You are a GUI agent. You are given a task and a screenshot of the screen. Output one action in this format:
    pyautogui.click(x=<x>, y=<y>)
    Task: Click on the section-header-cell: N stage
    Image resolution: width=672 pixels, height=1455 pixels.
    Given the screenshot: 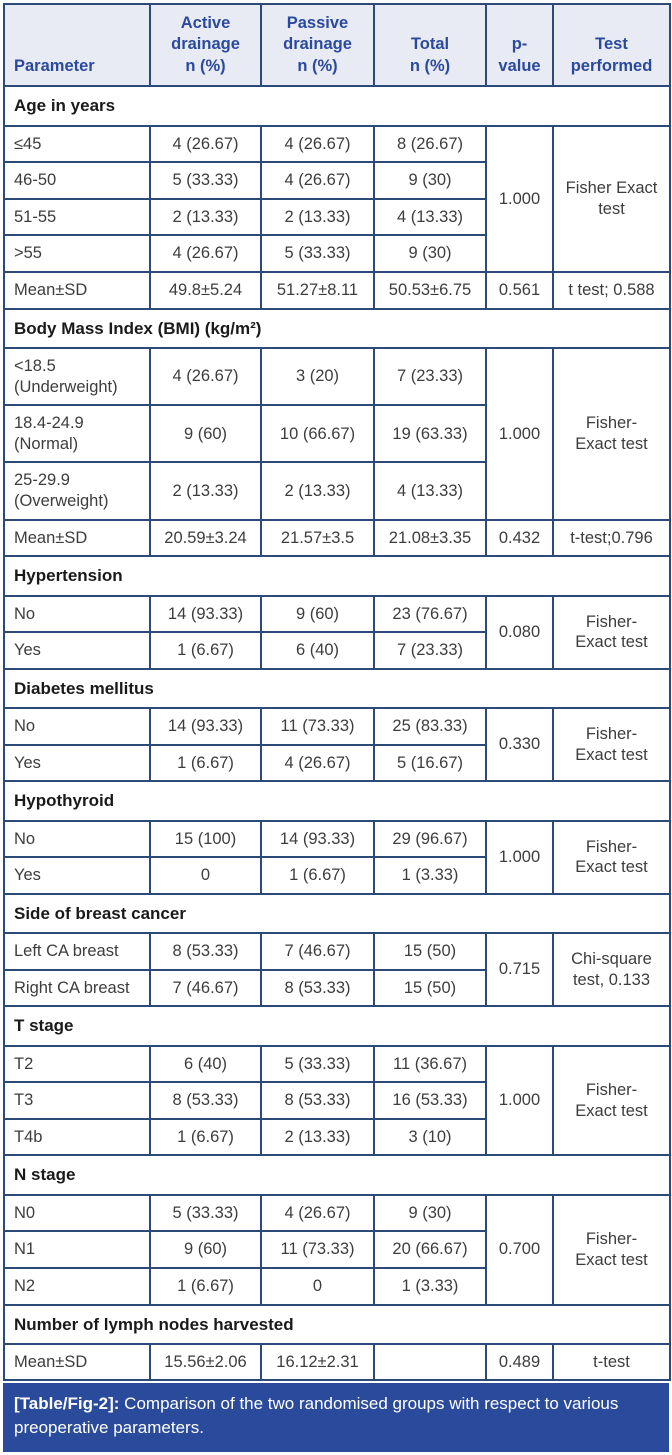 What is the action you would take?
    pyautogui.click(x=337, y=1175)
    